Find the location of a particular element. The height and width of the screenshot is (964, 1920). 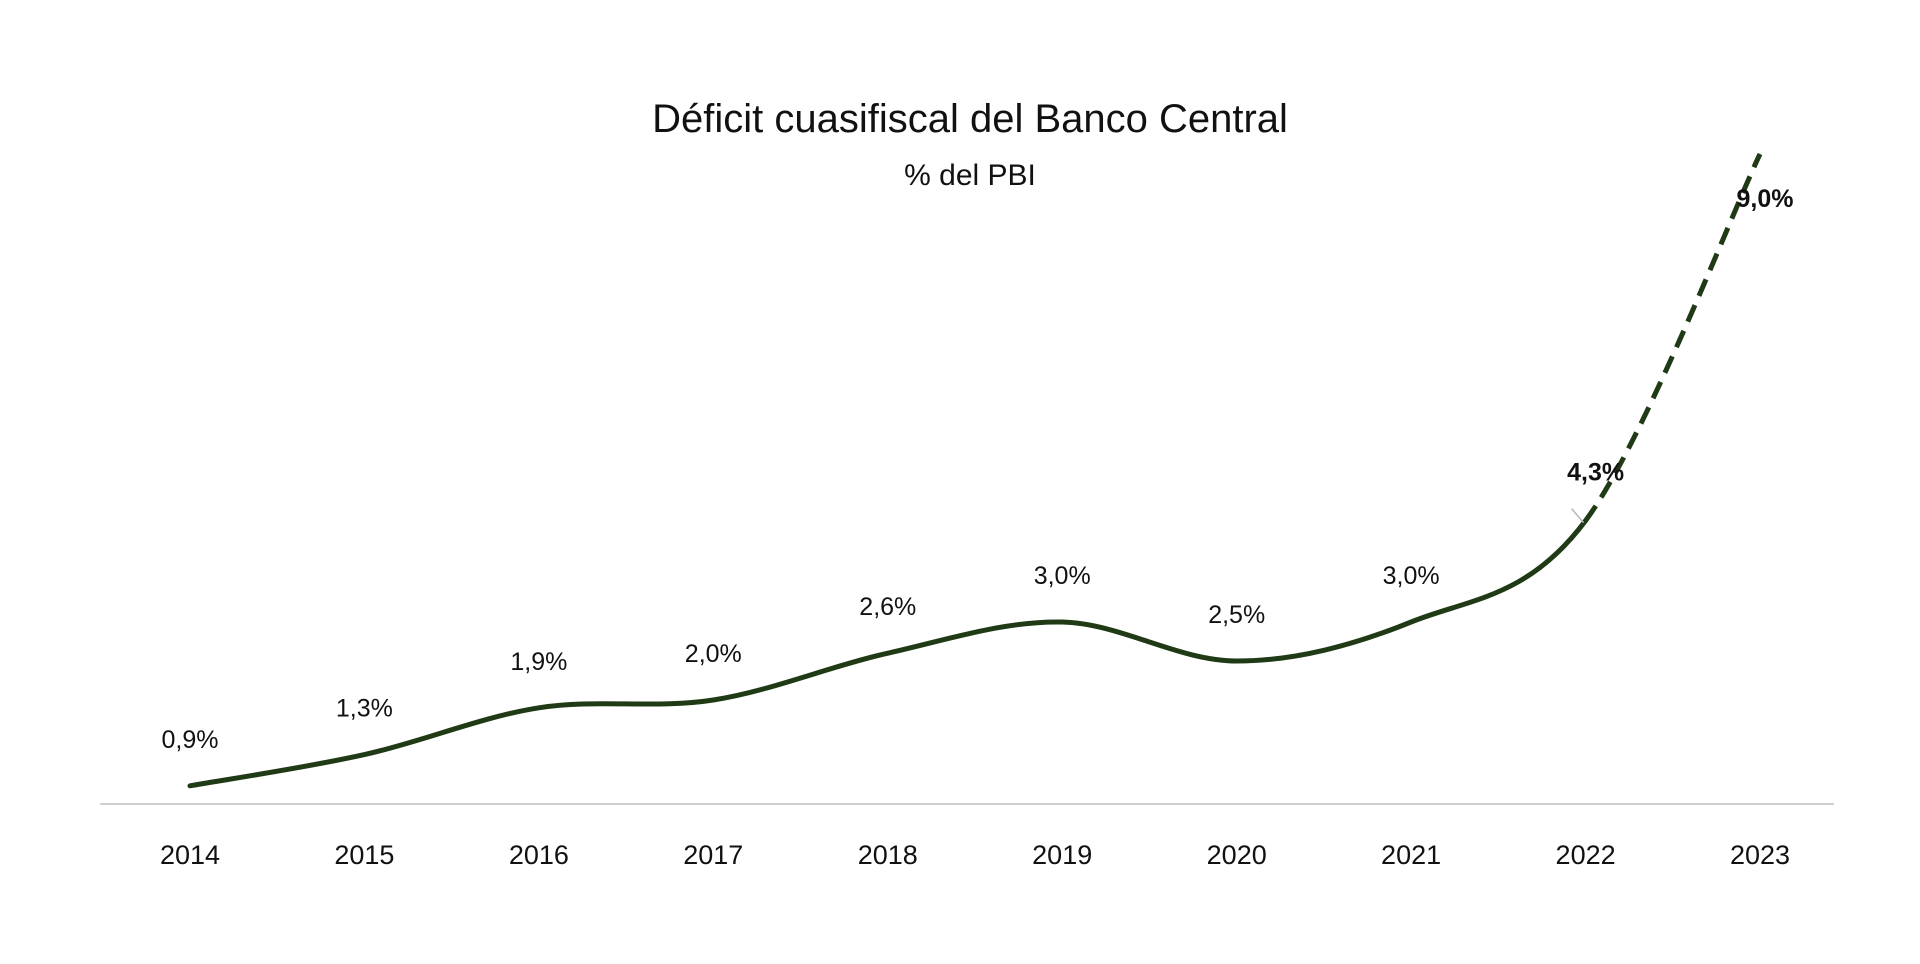

x-tick-label-2016: 2016 is located at coordinates (539, 855).